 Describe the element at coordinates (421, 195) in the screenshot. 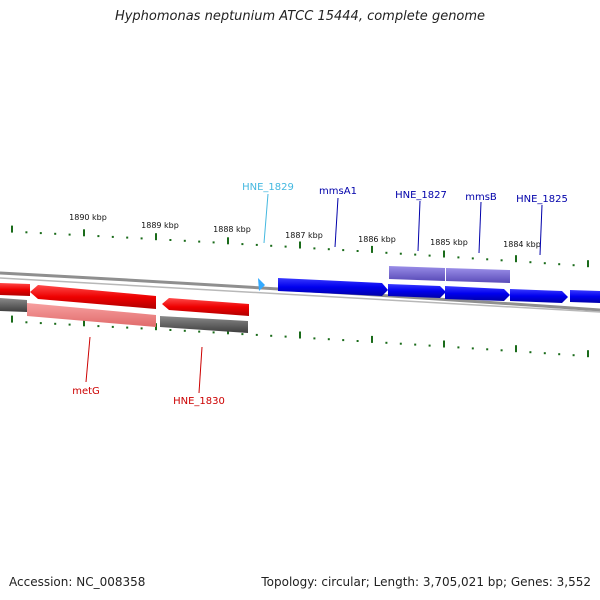

I see `gene-label-HNE_1827: HNE_1827` at that location.